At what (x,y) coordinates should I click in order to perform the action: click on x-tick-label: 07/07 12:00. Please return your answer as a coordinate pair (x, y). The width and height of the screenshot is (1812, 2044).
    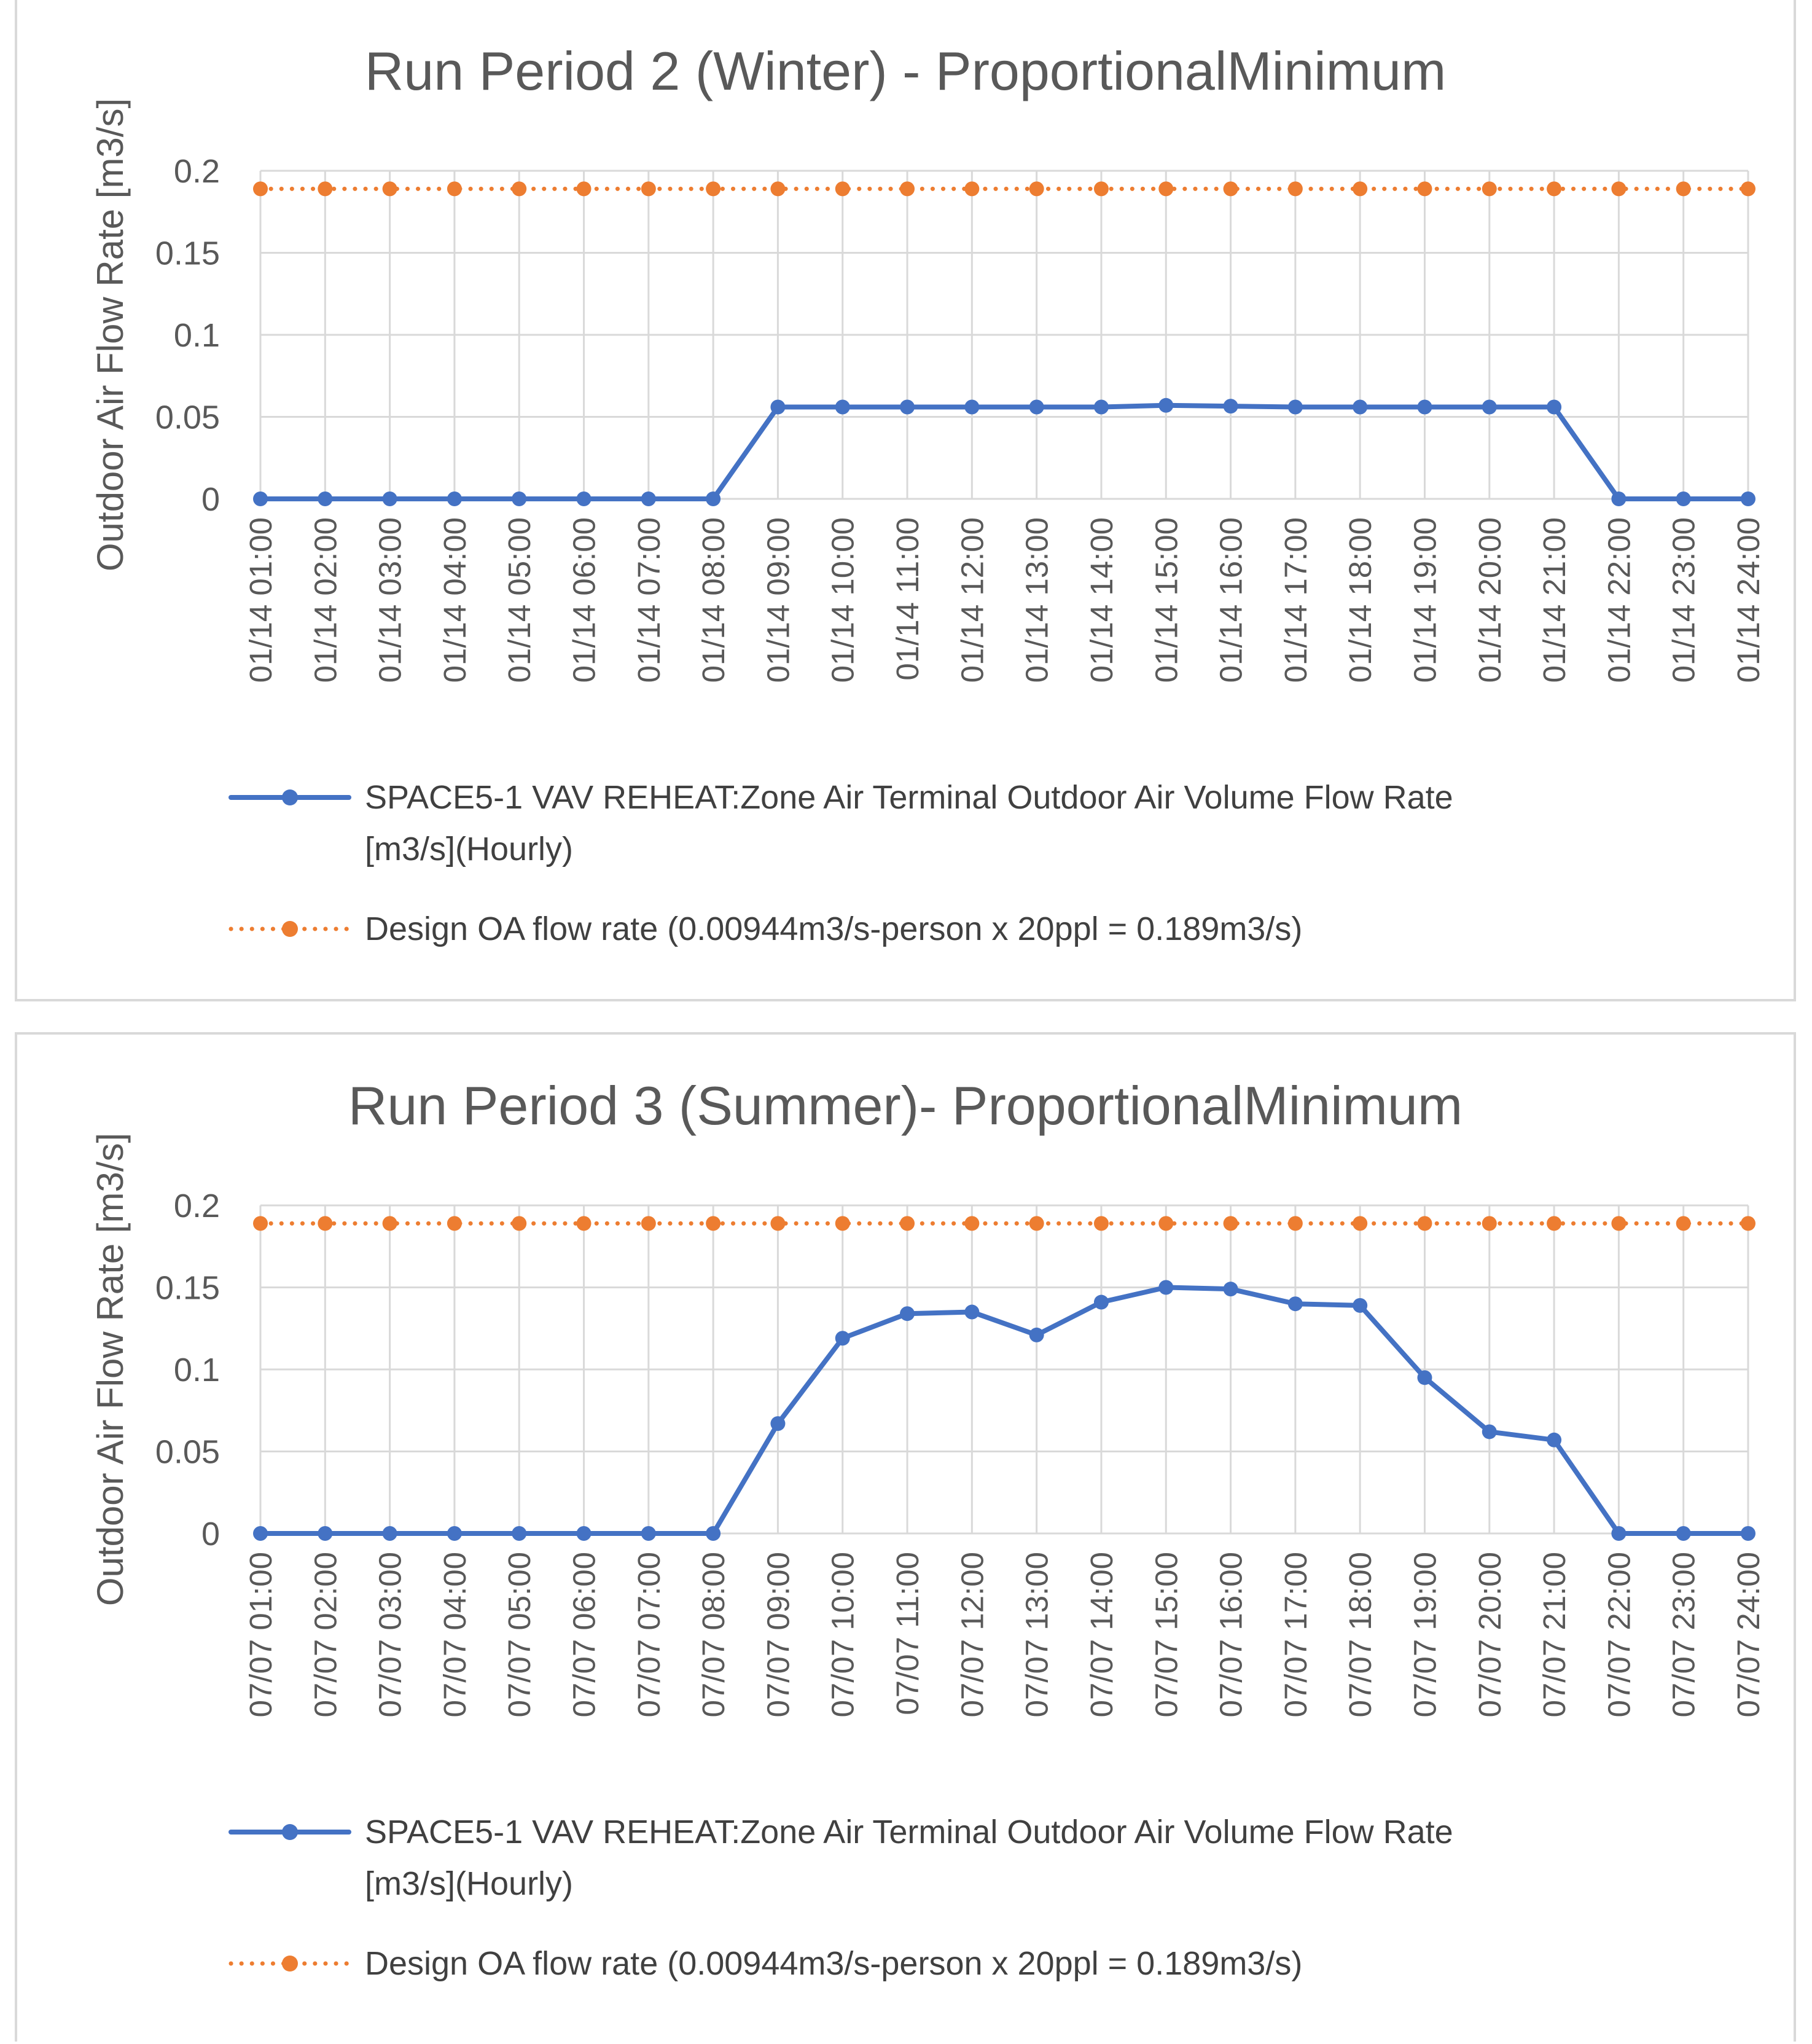
    Looking at the image, I should click on (972, 1634).